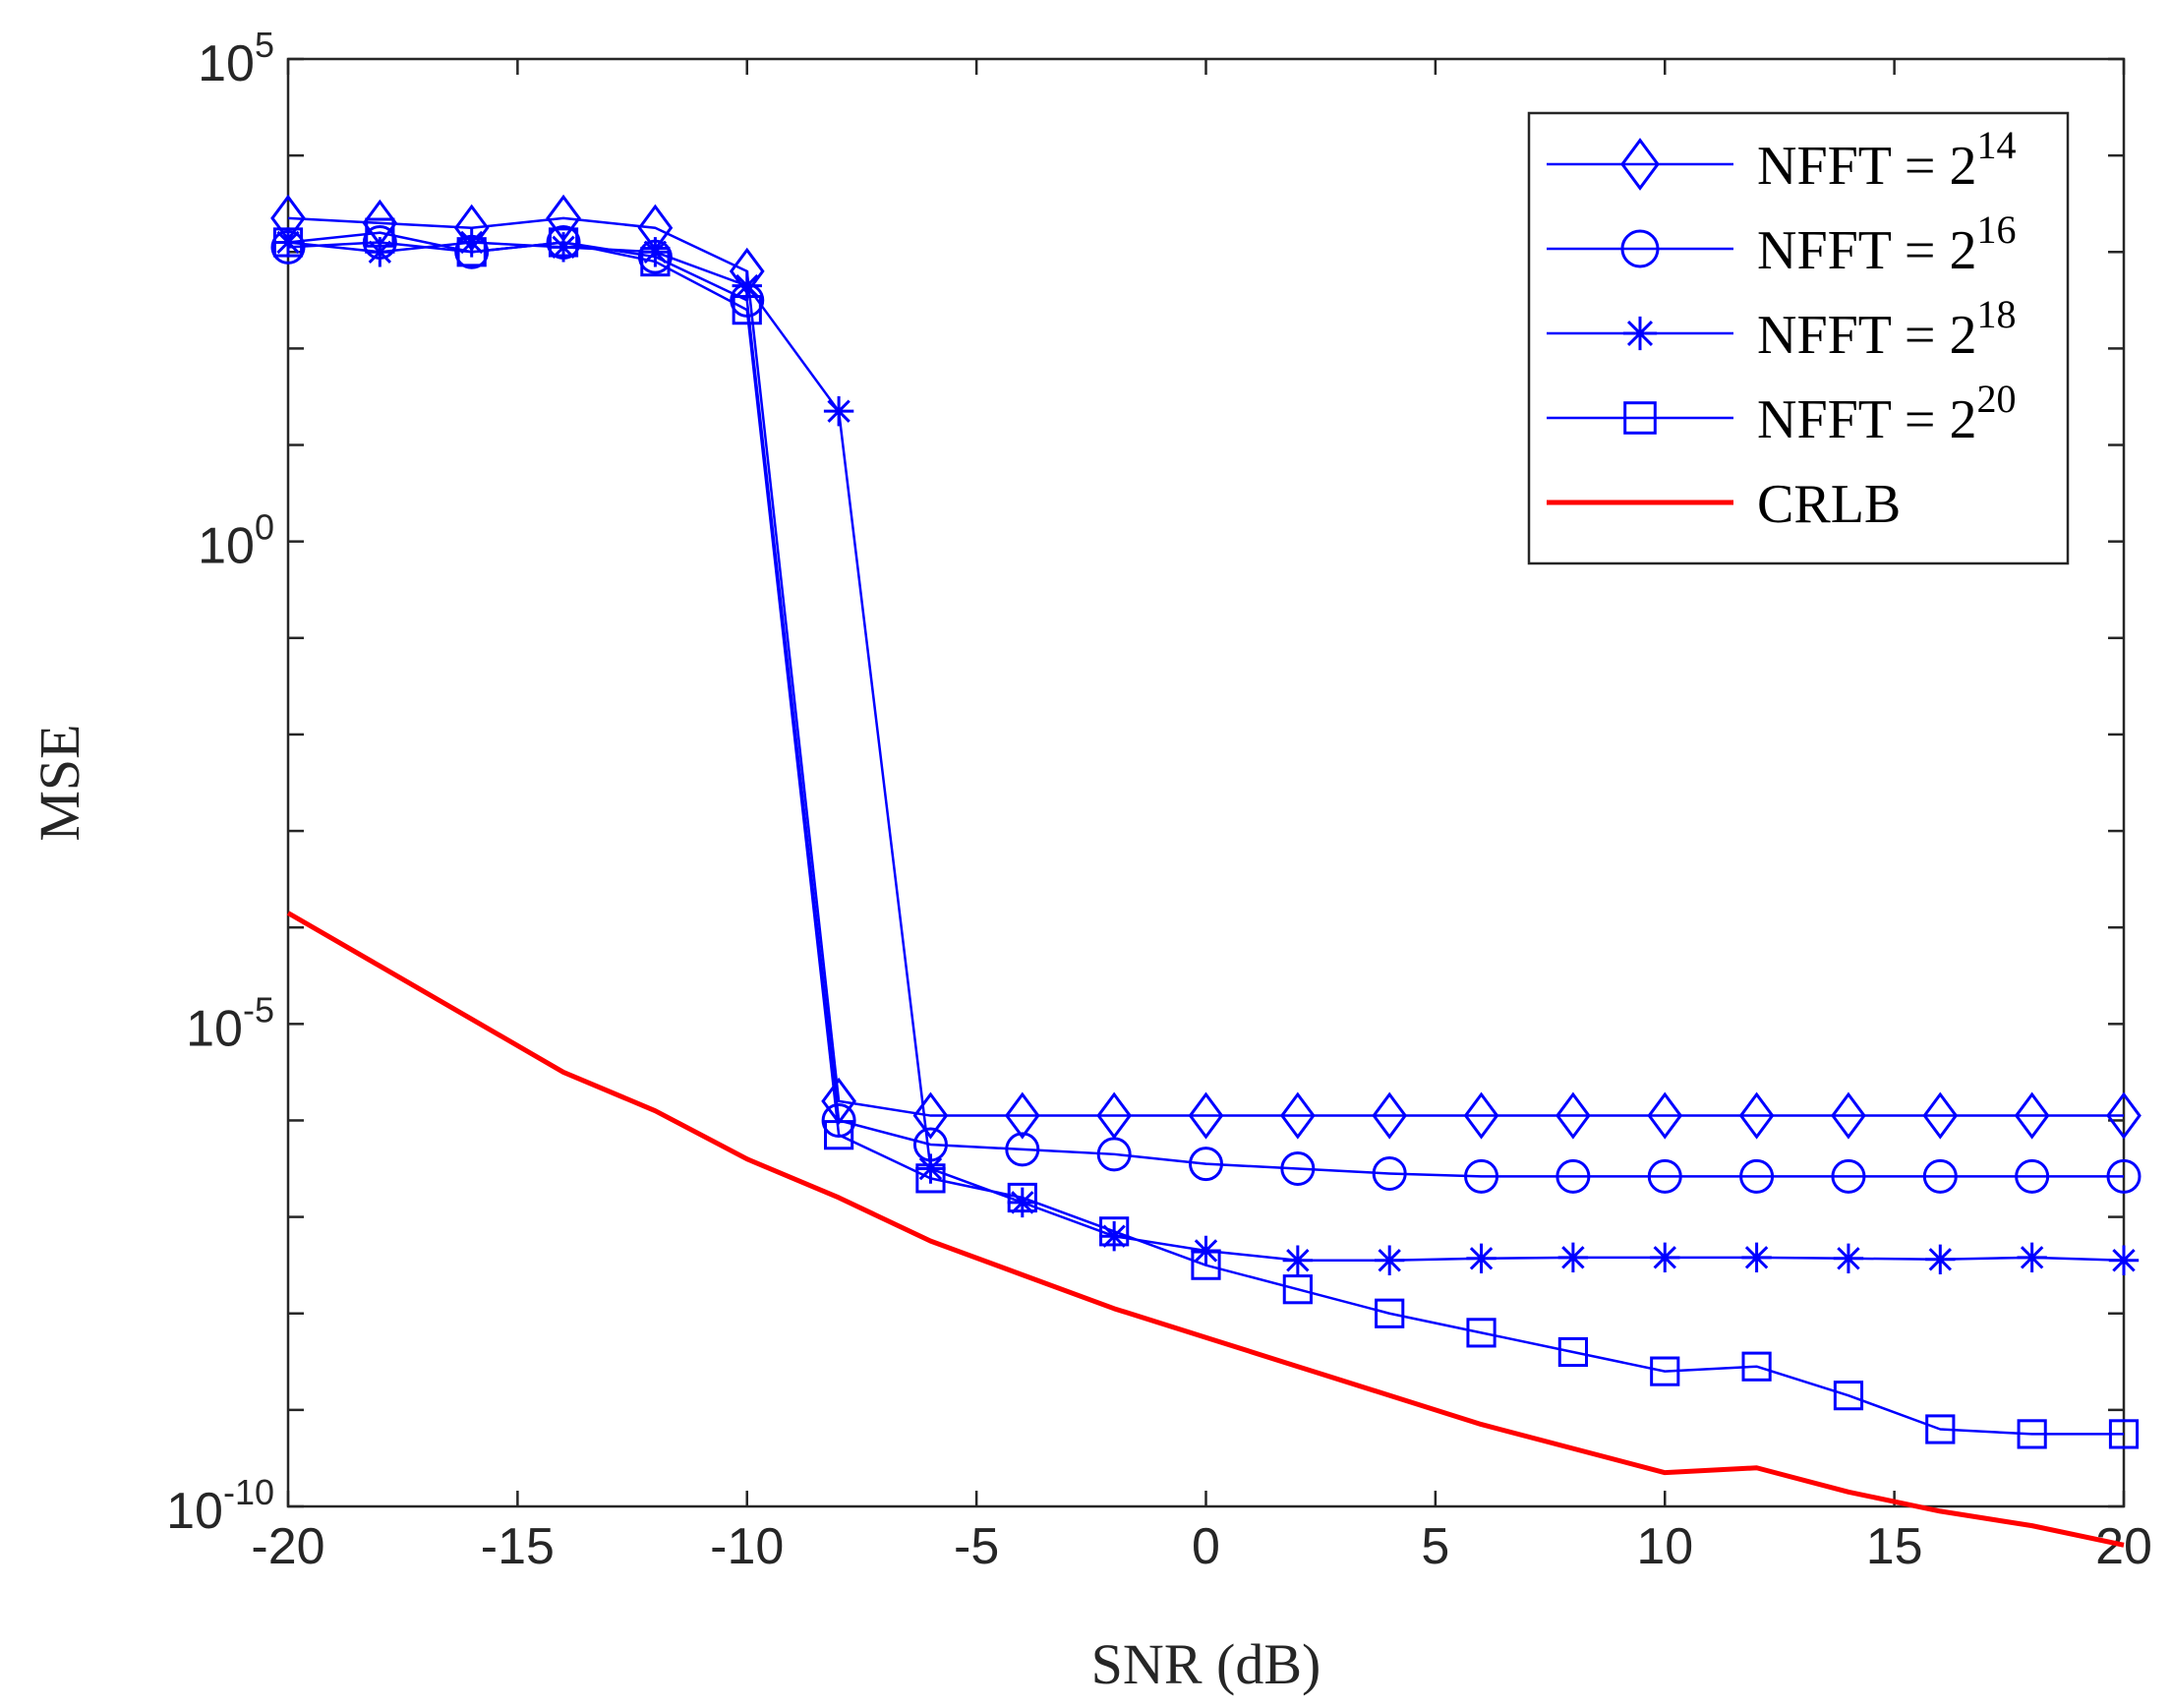 The height and width of the screenshot is (1708, 2171). Describe the element at coordinates (1664, 1546) in the screenshot. I see `x-tick-label: 10` at that location.